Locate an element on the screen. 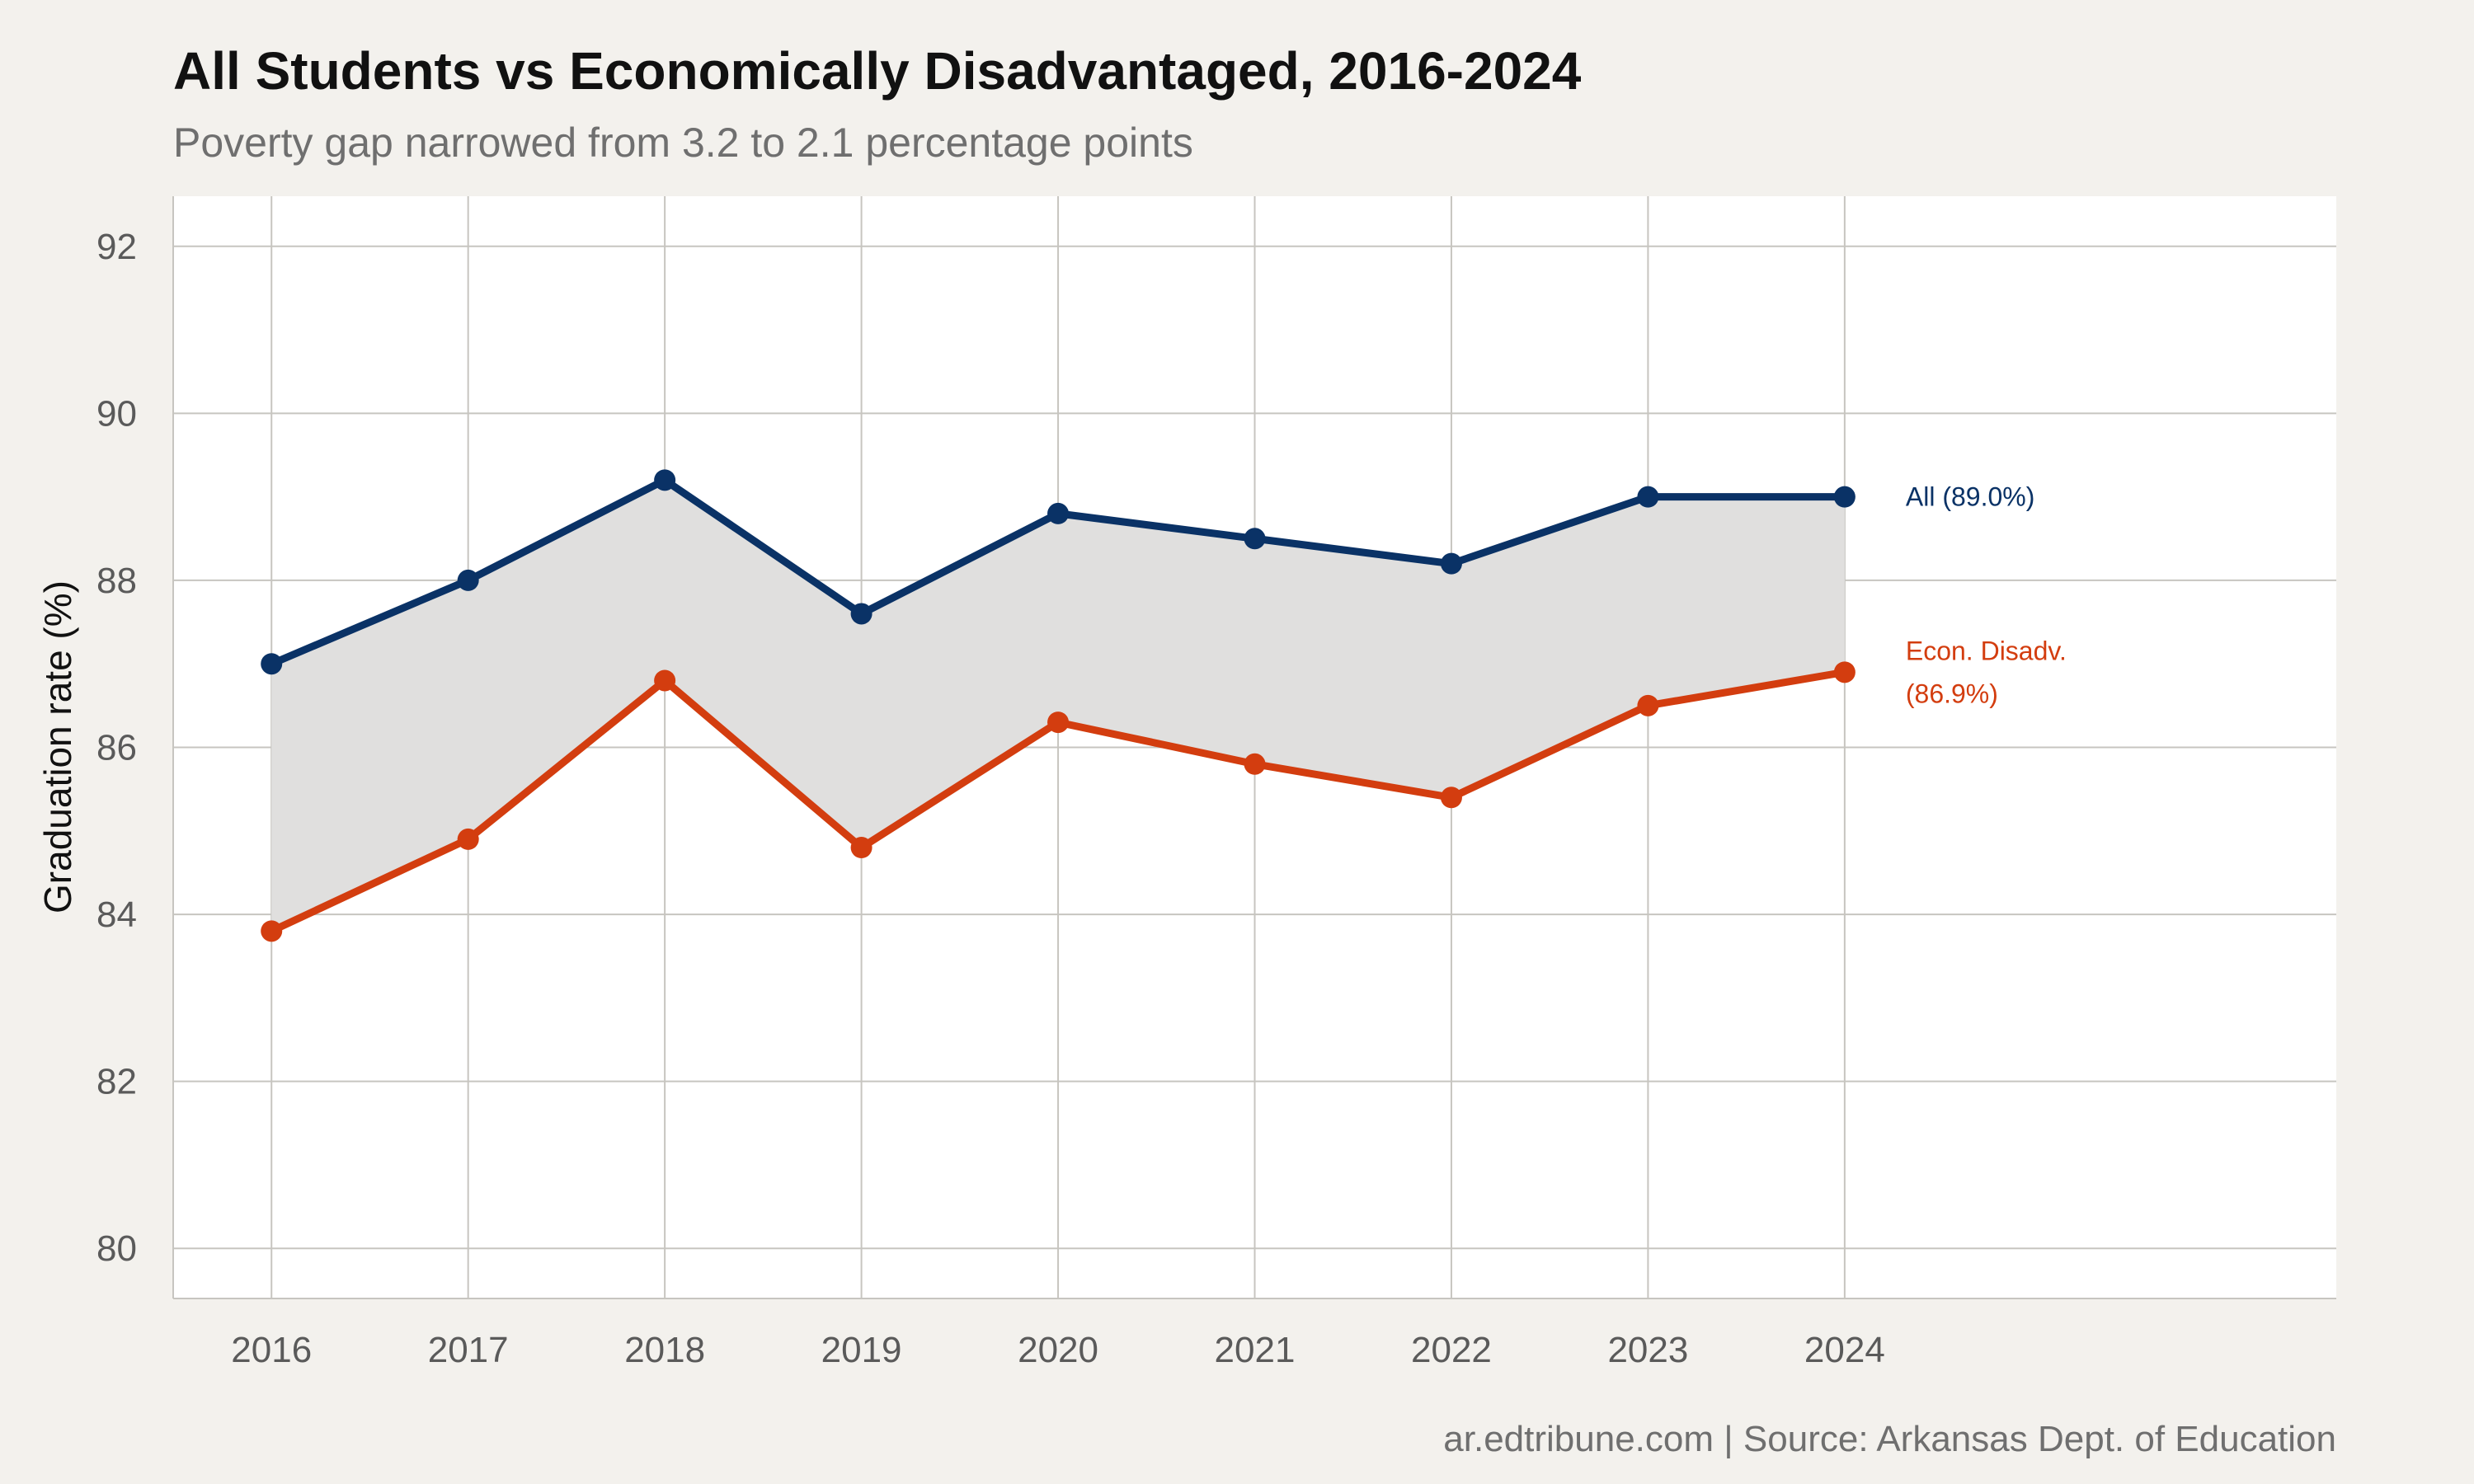  x-tick-label: 2020 is located at coordinates (1058, 1350).